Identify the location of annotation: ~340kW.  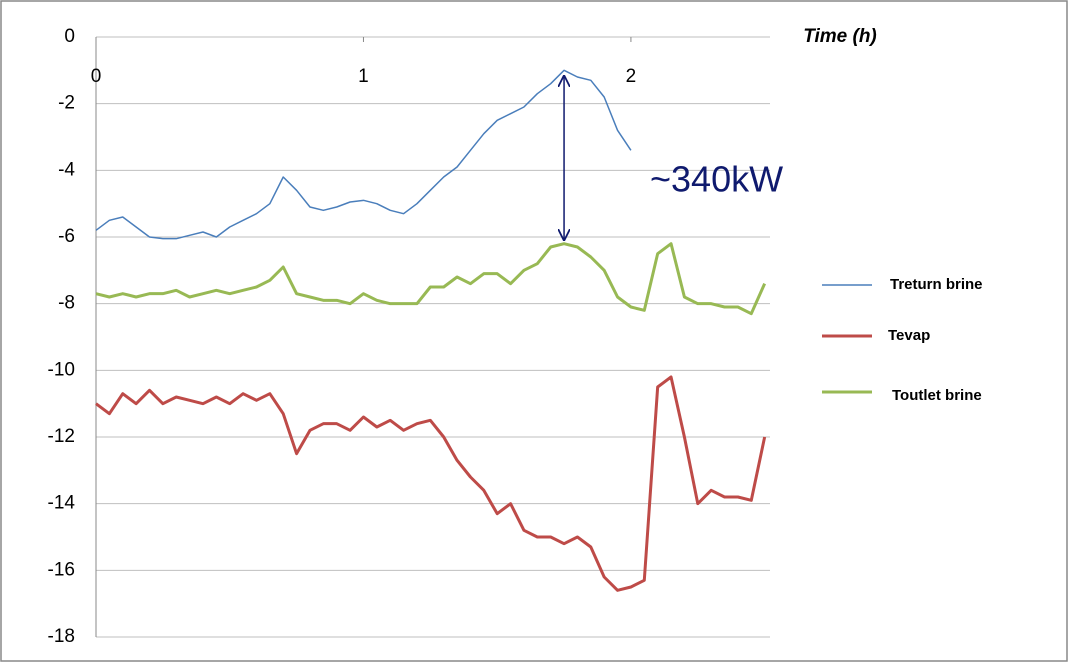
(716, 179).